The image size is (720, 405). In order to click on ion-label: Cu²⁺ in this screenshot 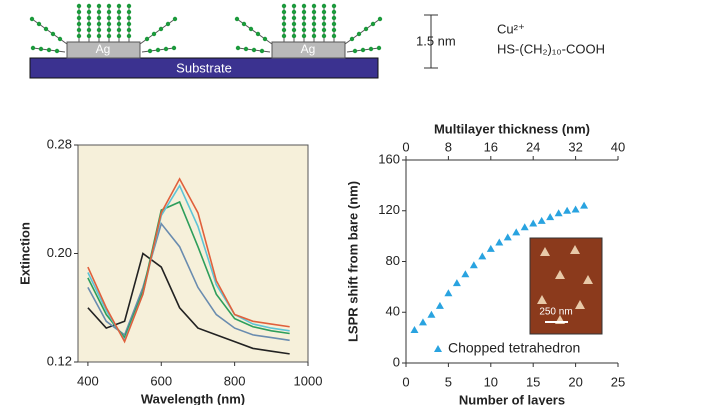, I will do `click(511, 28)`.